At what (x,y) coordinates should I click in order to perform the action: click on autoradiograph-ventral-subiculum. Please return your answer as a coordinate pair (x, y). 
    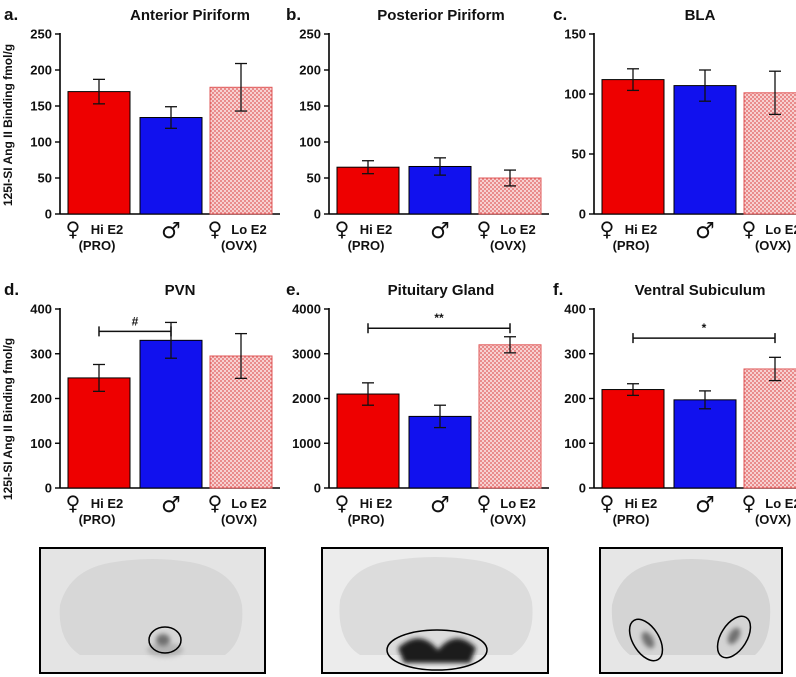
    Looking at the image, I should click on (691, 610).